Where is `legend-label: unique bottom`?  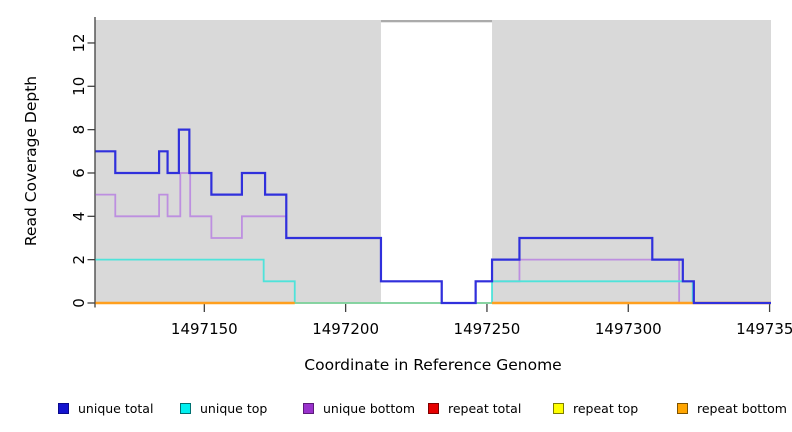 legend-label: unique bottom is located at coordinates (369, 408).